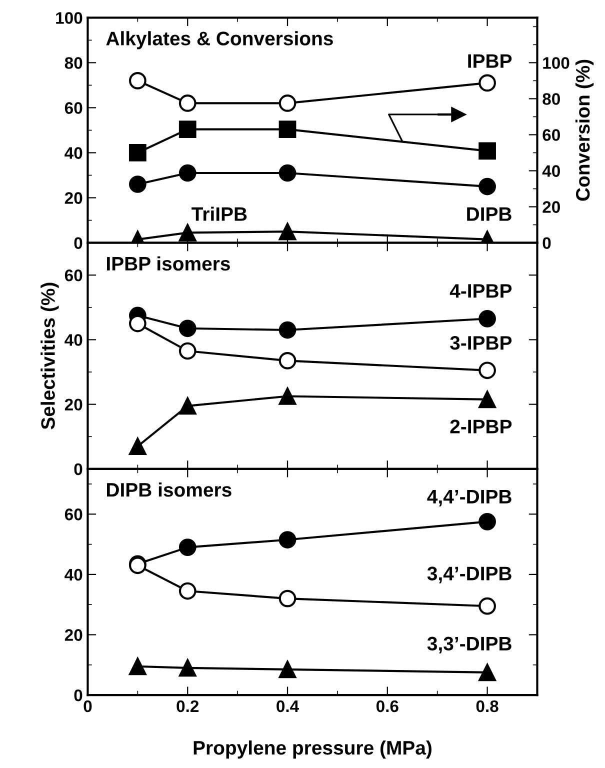  Describe the element at coordinates (169, 489) in the screenshot. I see `text: DIPB isomers` at that location.